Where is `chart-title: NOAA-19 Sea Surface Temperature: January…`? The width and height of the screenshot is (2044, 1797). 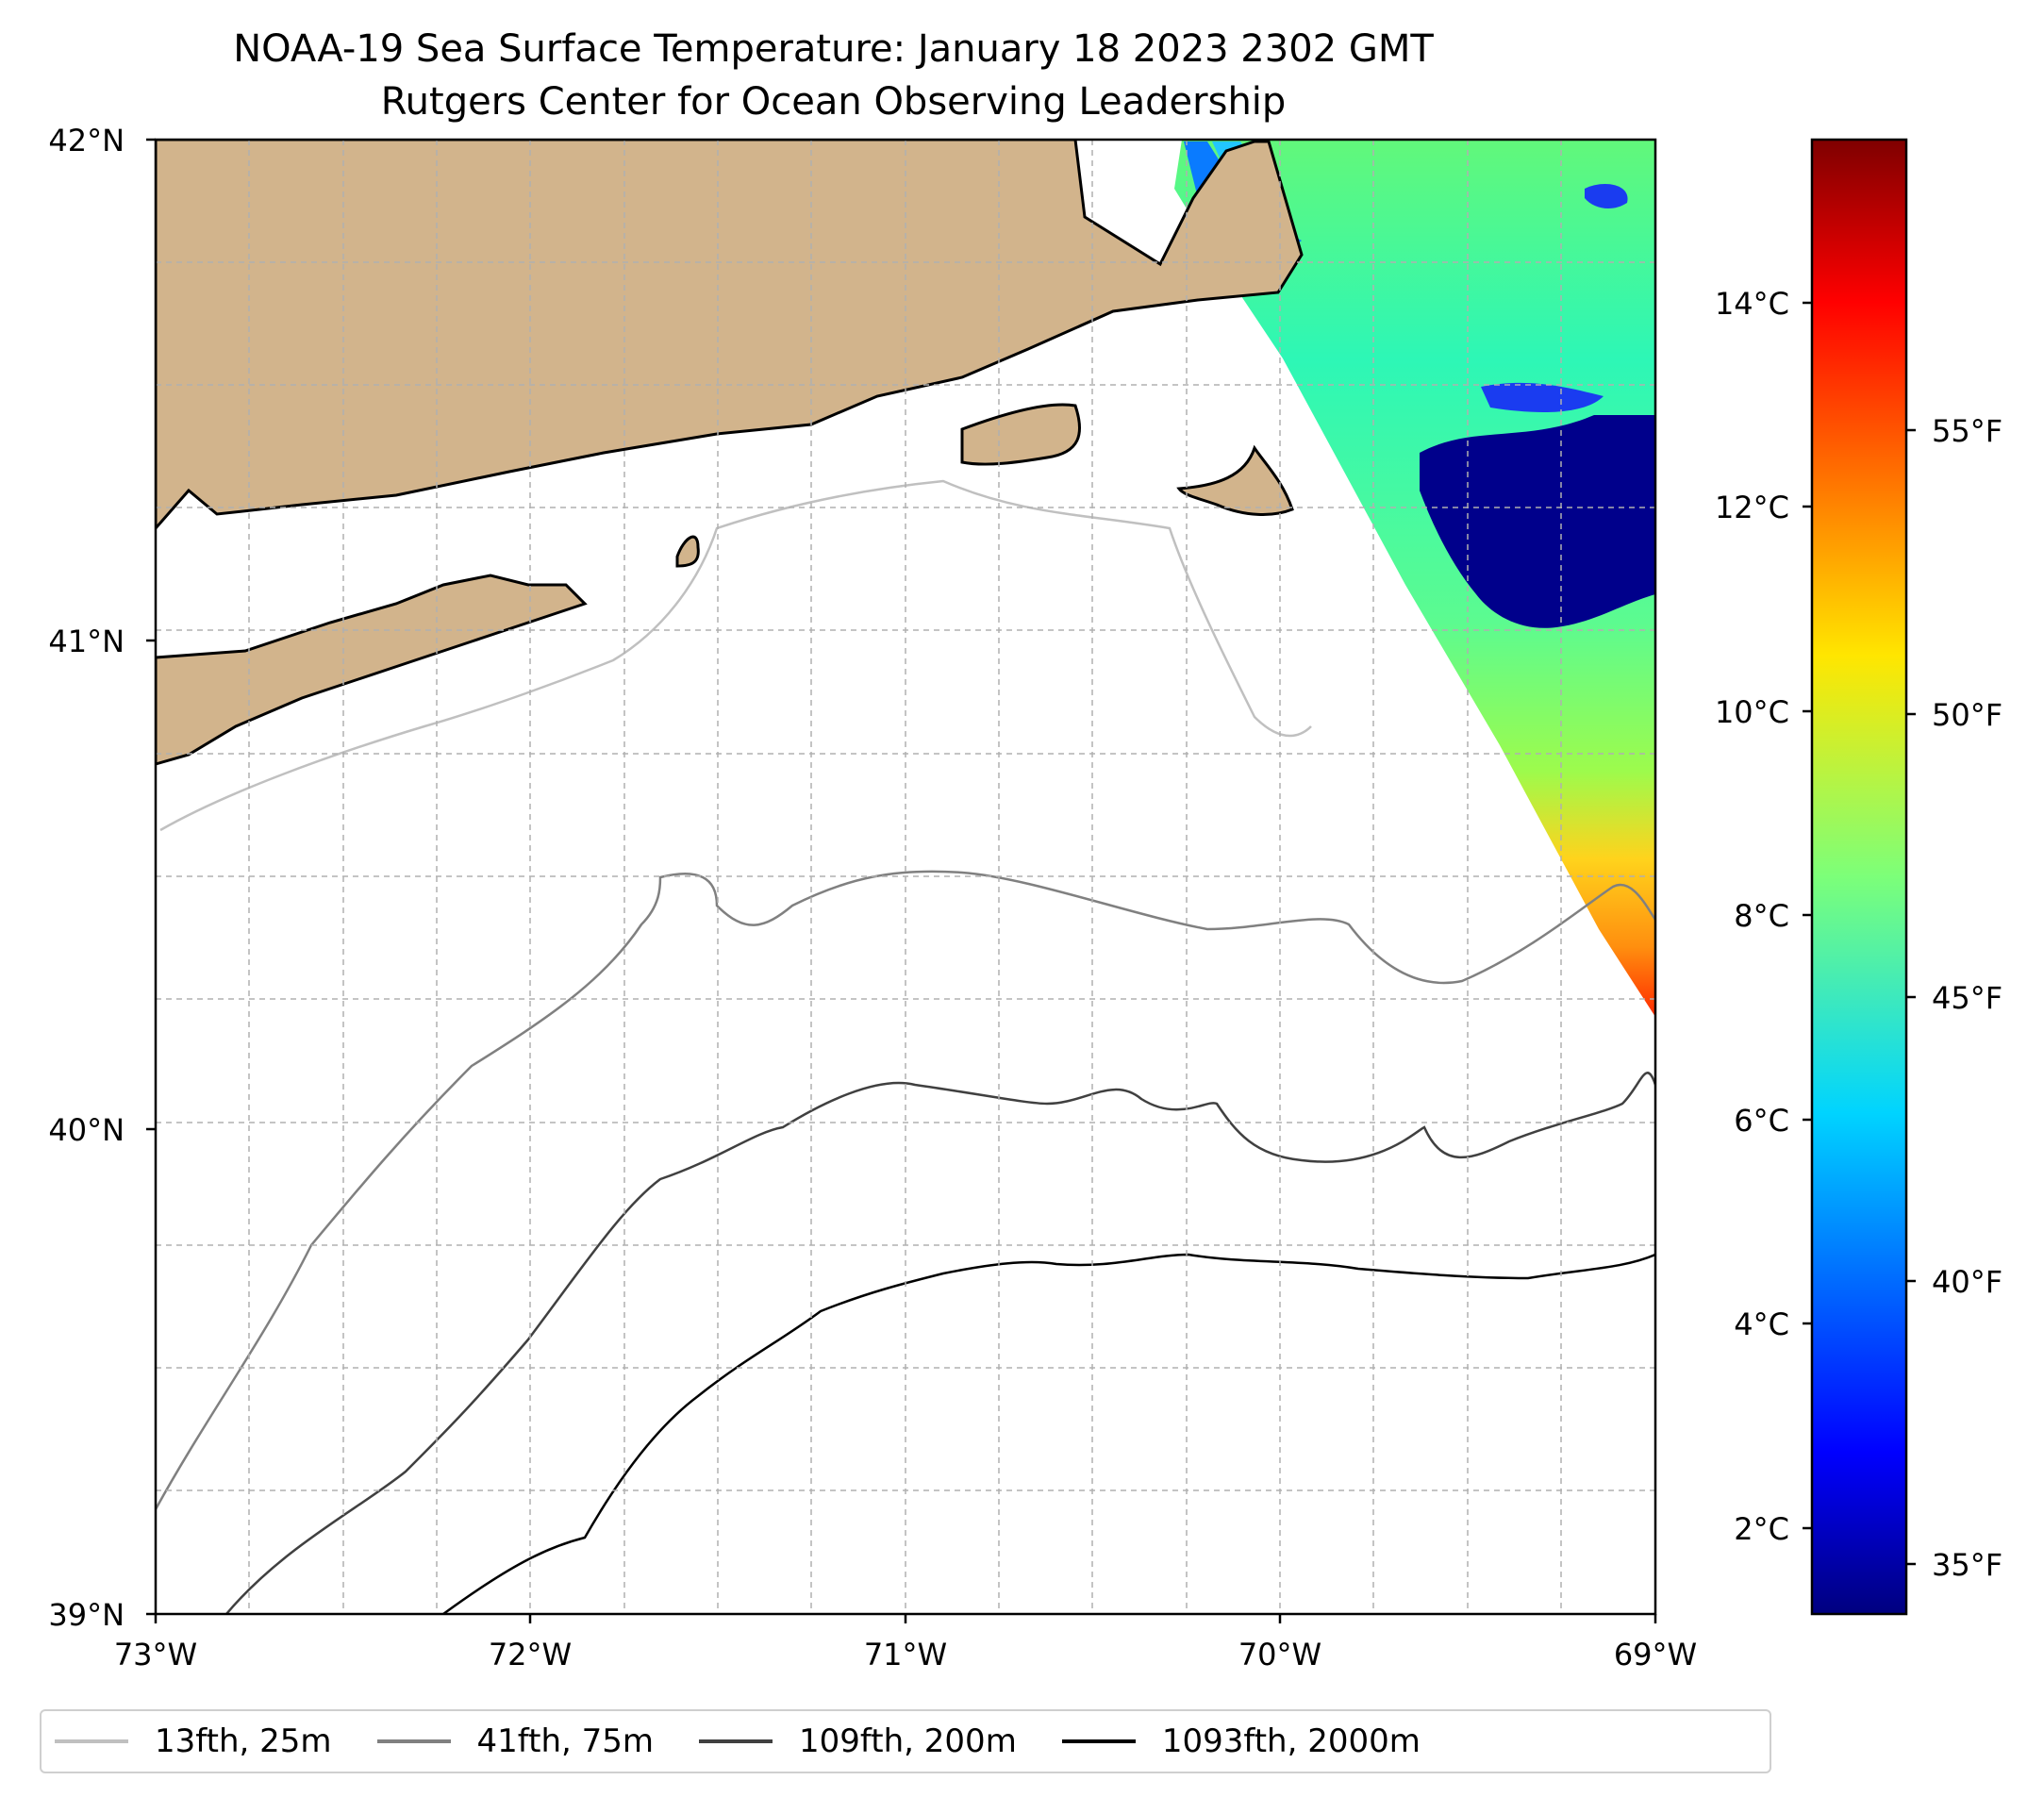
chart-title: NOAA-19 Sea Surface Temperature: January… is located at coordinates (834, 49).